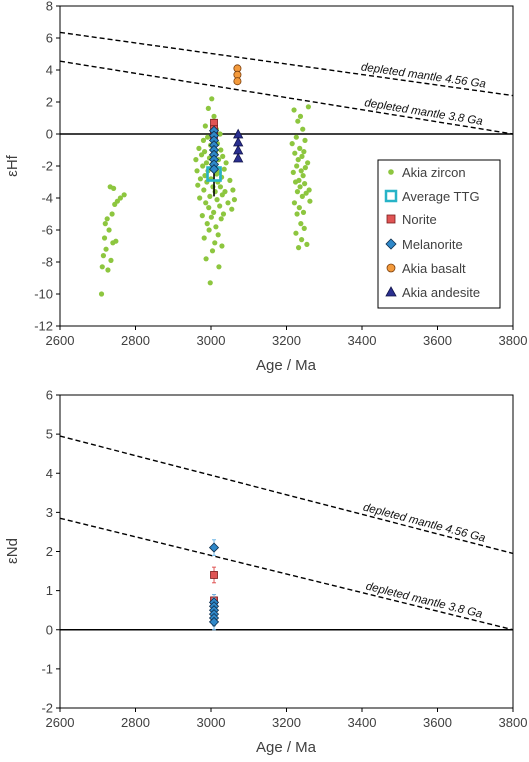 This screenshot has height=762, width=529. Describe the element at coordinates (286, 97) in the screenshot. I see `hf-line-depleted-mantle-3-8-ga` at that location.